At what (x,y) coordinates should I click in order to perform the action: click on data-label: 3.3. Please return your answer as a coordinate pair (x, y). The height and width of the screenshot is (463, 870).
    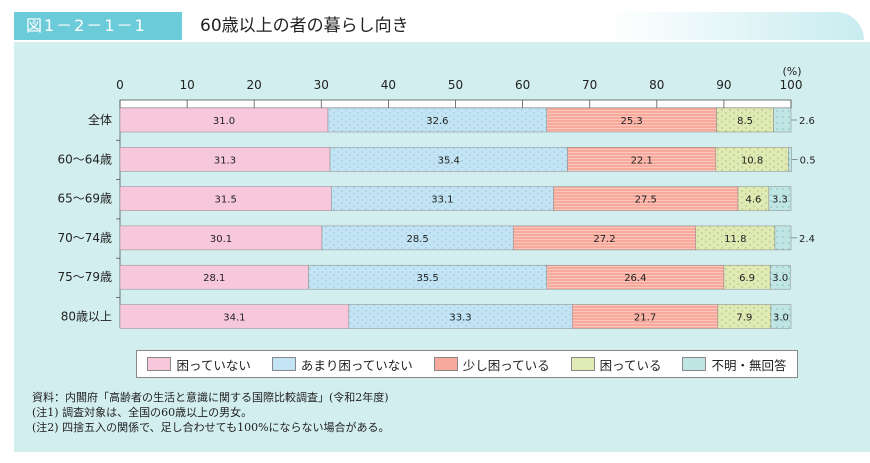
    Looking at the image, I should click on (780, 200).